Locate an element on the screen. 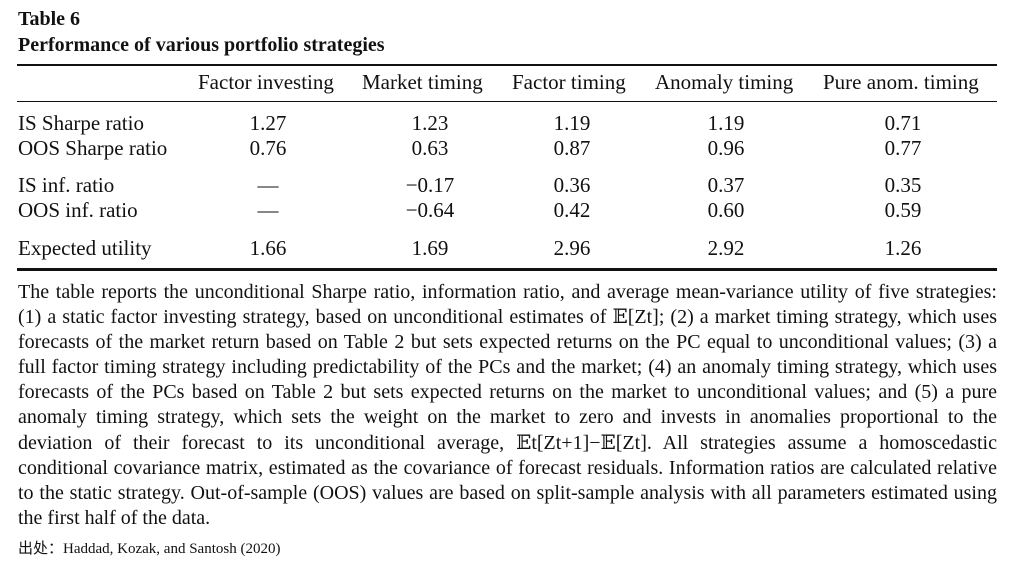 The height and width of the screenshot is (566, 1015). row-label-expected-utility: Expected utility is located at coordinates (85, 248).